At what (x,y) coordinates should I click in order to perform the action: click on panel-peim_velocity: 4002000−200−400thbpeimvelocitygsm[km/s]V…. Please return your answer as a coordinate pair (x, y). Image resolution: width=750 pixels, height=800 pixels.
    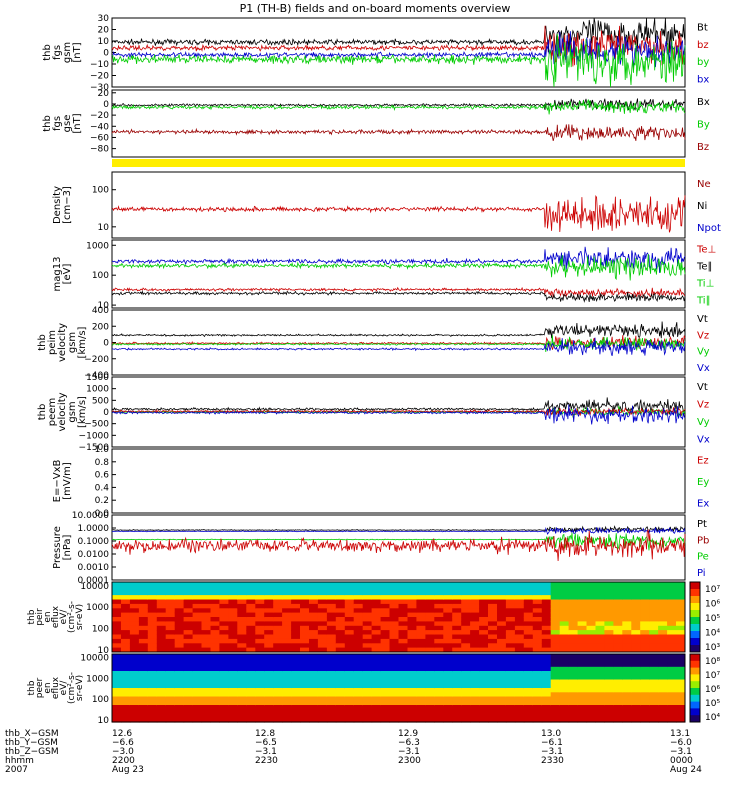
    Looking at the image, I should click on (373, 343).